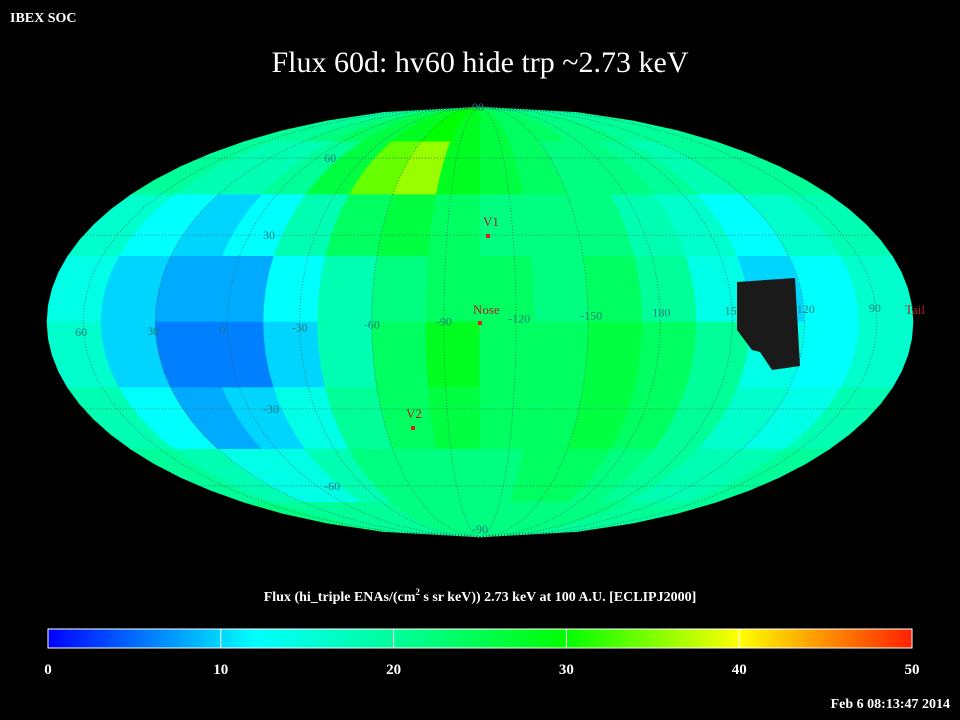 The width and height of the screenshot is (960, 720). What do you see at coordinates (332, 486) in the screenshot?
I see `lat-label: -60` at bounding box center [332, 486].